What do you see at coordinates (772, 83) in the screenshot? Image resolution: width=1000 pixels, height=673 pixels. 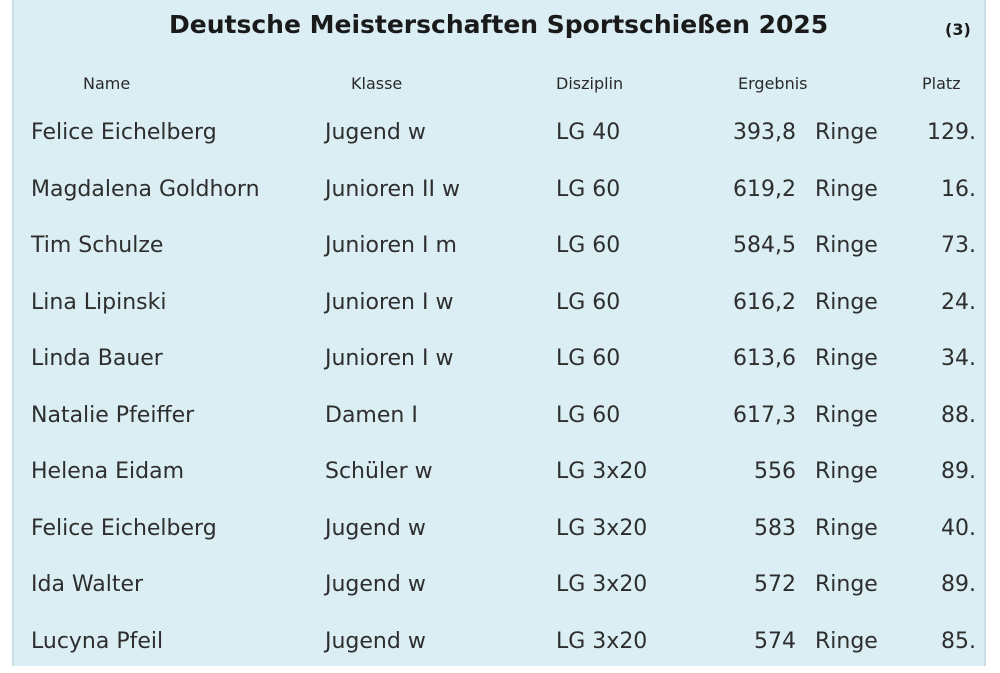 I see `column-header-ergebnis: Ergebnis` at bounding box center [772, 83].